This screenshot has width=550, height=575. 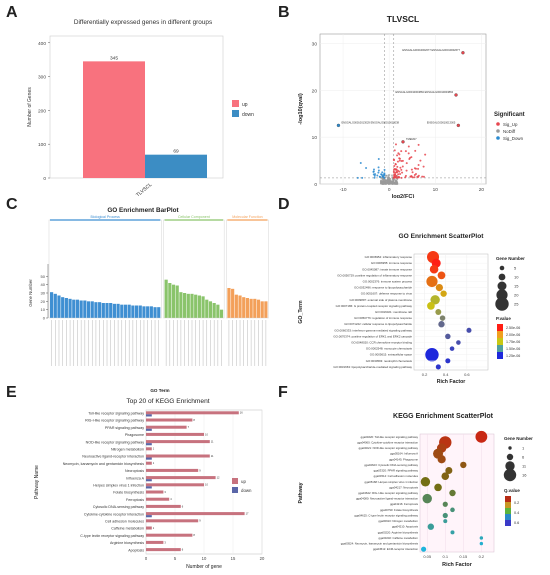 I want to click on bar-up-value: 12, so click(x=218, y=478).